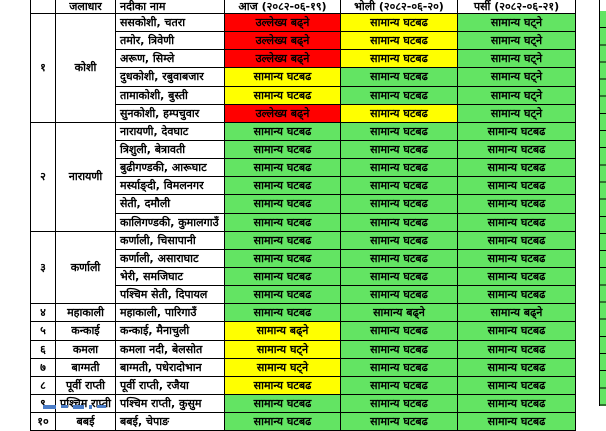 This screenshot has width=606, height=431. What do you see at coordinates (43, 349) in the screenshot?
I see `serial-number-cell: ६` at bounding box center [43, 349].